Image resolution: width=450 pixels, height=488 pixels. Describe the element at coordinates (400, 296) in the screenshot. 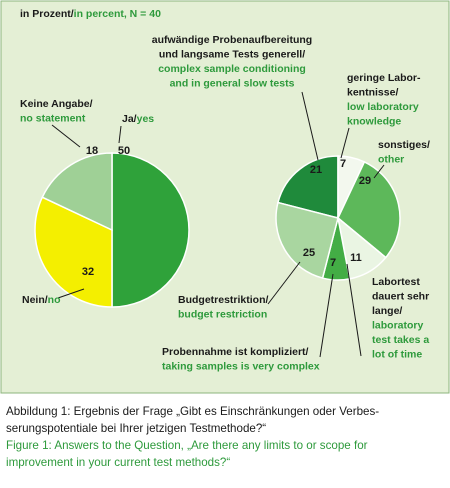

I see `label-de: dauert sehr` at that location.